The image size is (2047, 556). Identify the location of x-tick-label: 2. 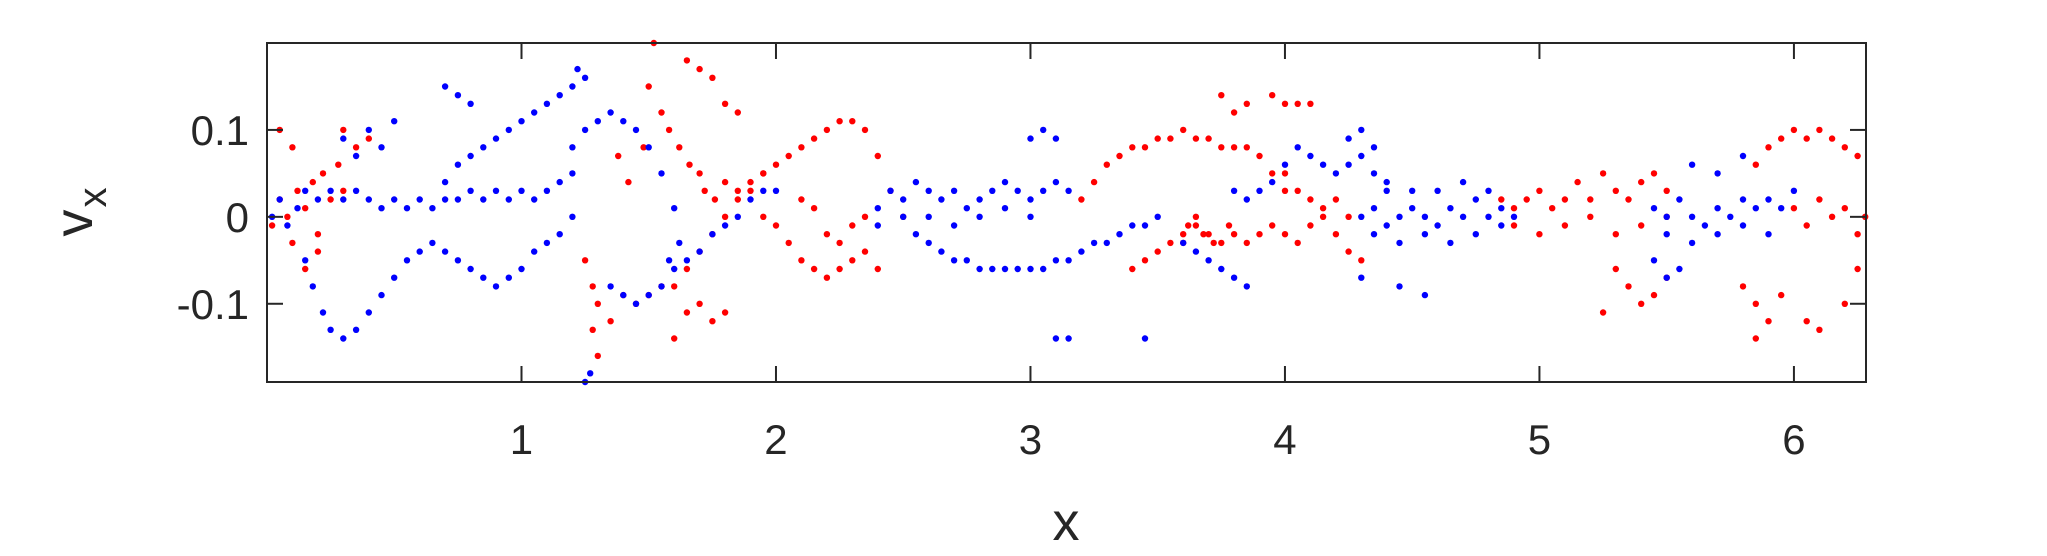
(775, 439).